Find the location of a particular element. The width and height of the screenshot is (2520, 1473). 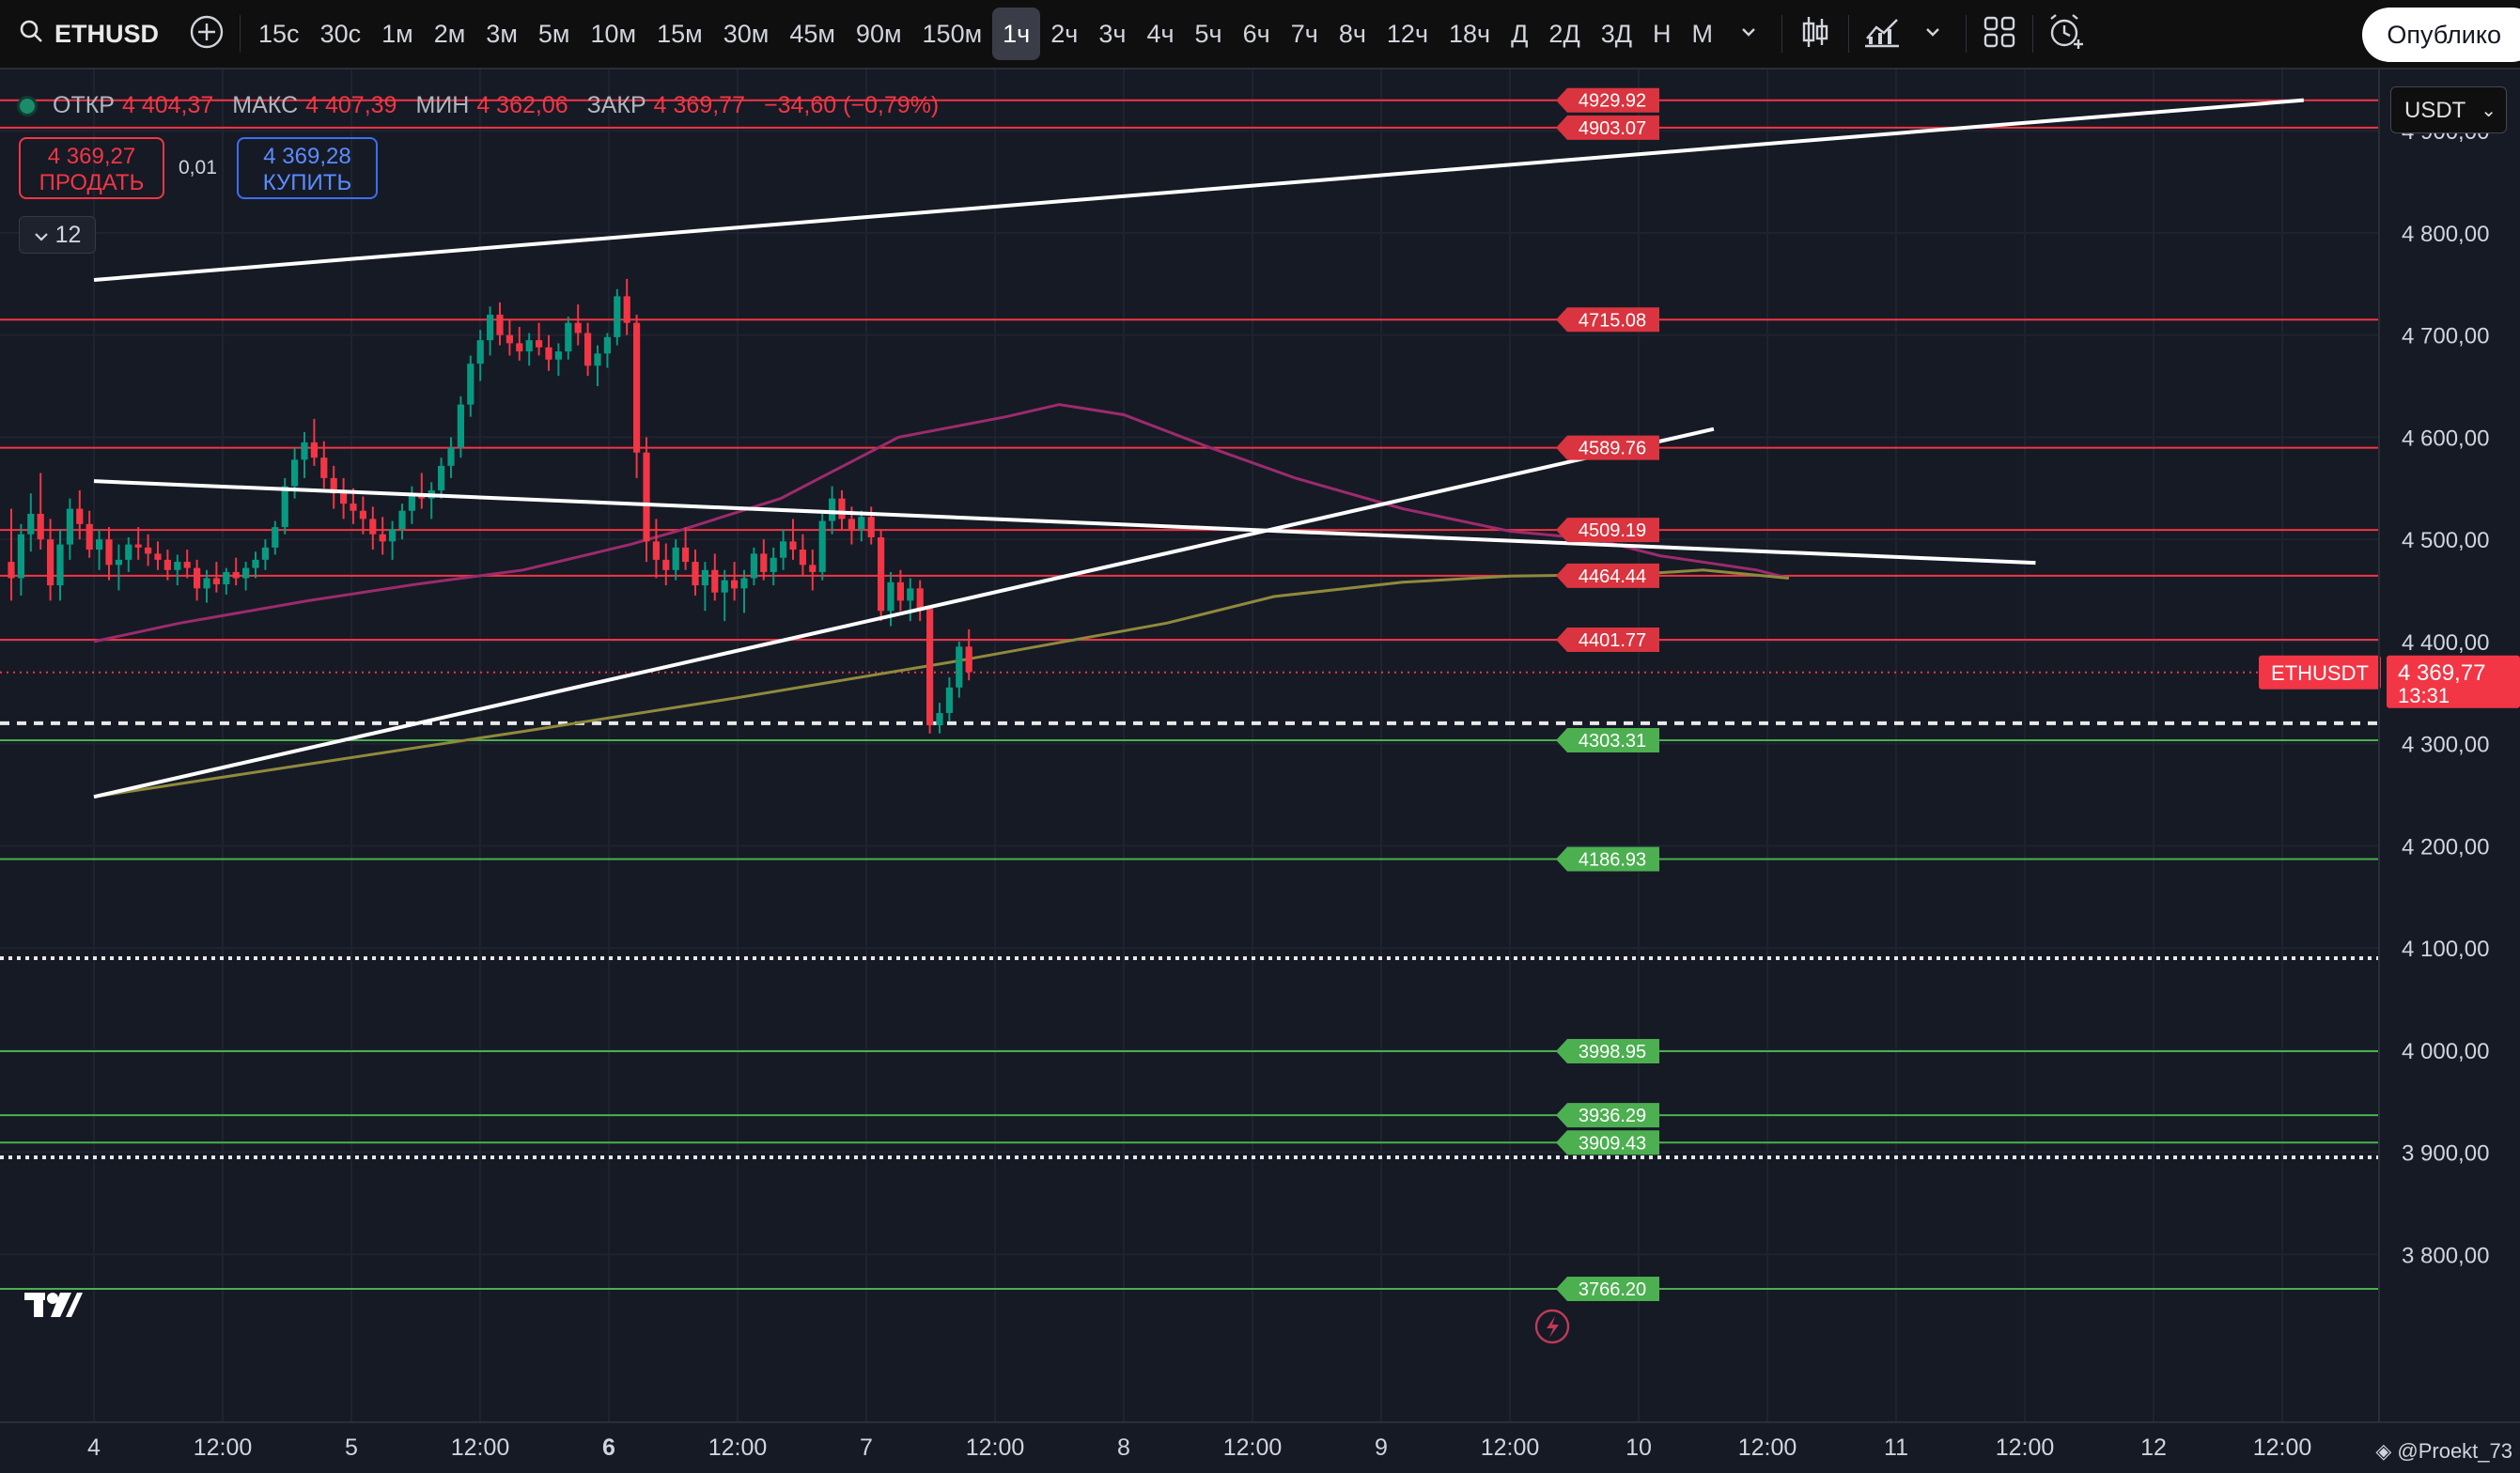

interval-13: 2ч is located at coordinates (1064, 34).